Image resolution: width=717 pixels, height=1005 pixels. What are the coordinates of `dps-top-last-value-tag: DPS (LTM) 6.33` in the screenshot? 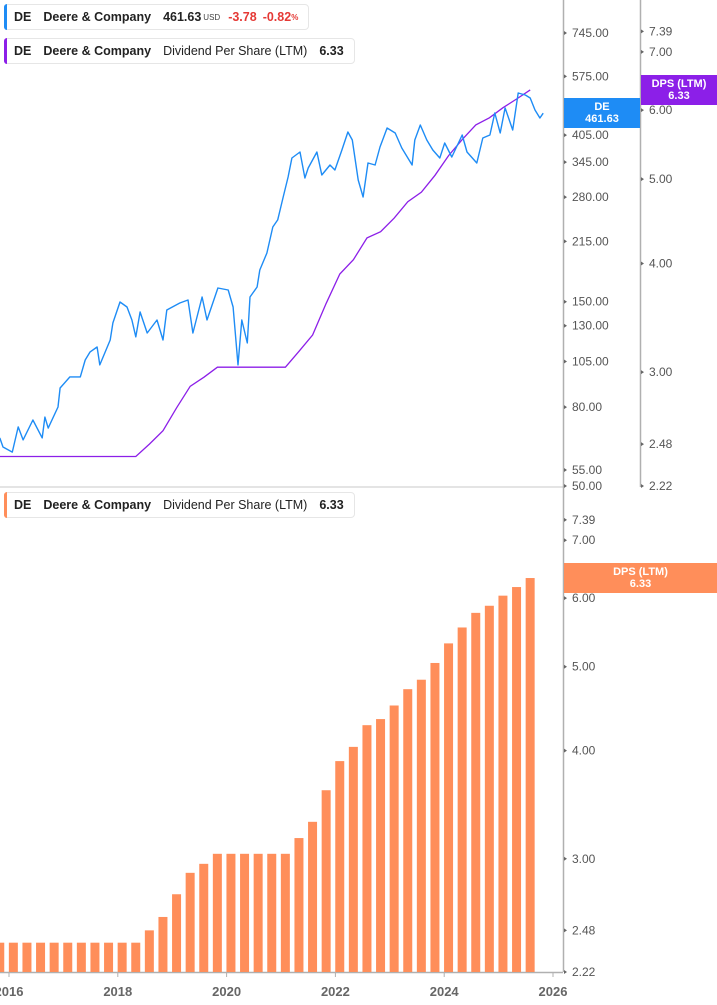 It's located at (679, 90).